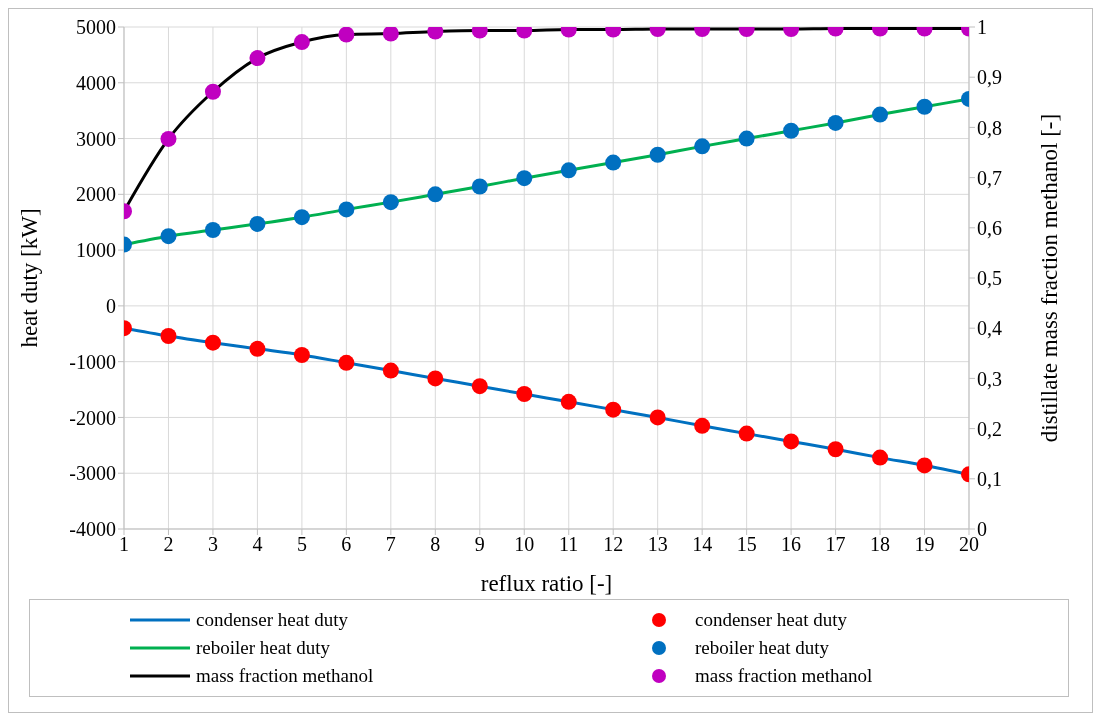  What do you see at coordinates (96, 250) in the screenshot?
I see `y-tick-label: 1000` at bounding box center [96, 250].